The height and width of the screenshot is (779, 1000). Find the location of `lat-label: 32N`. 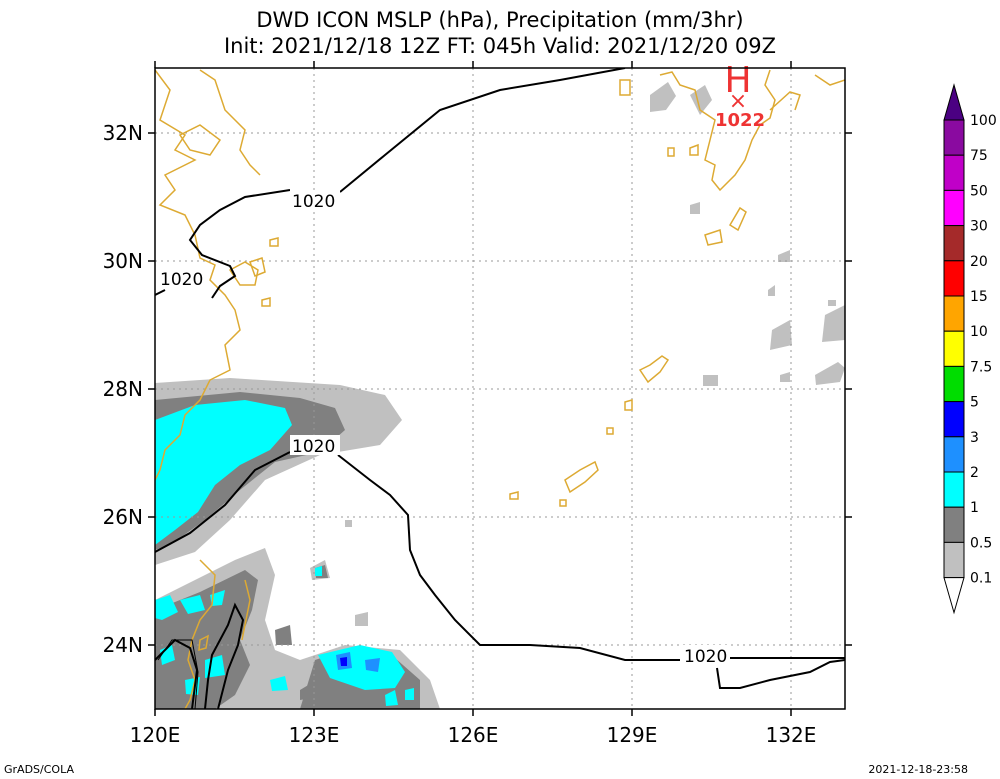

lat-label: 32N is located at coordinates (123, 133).